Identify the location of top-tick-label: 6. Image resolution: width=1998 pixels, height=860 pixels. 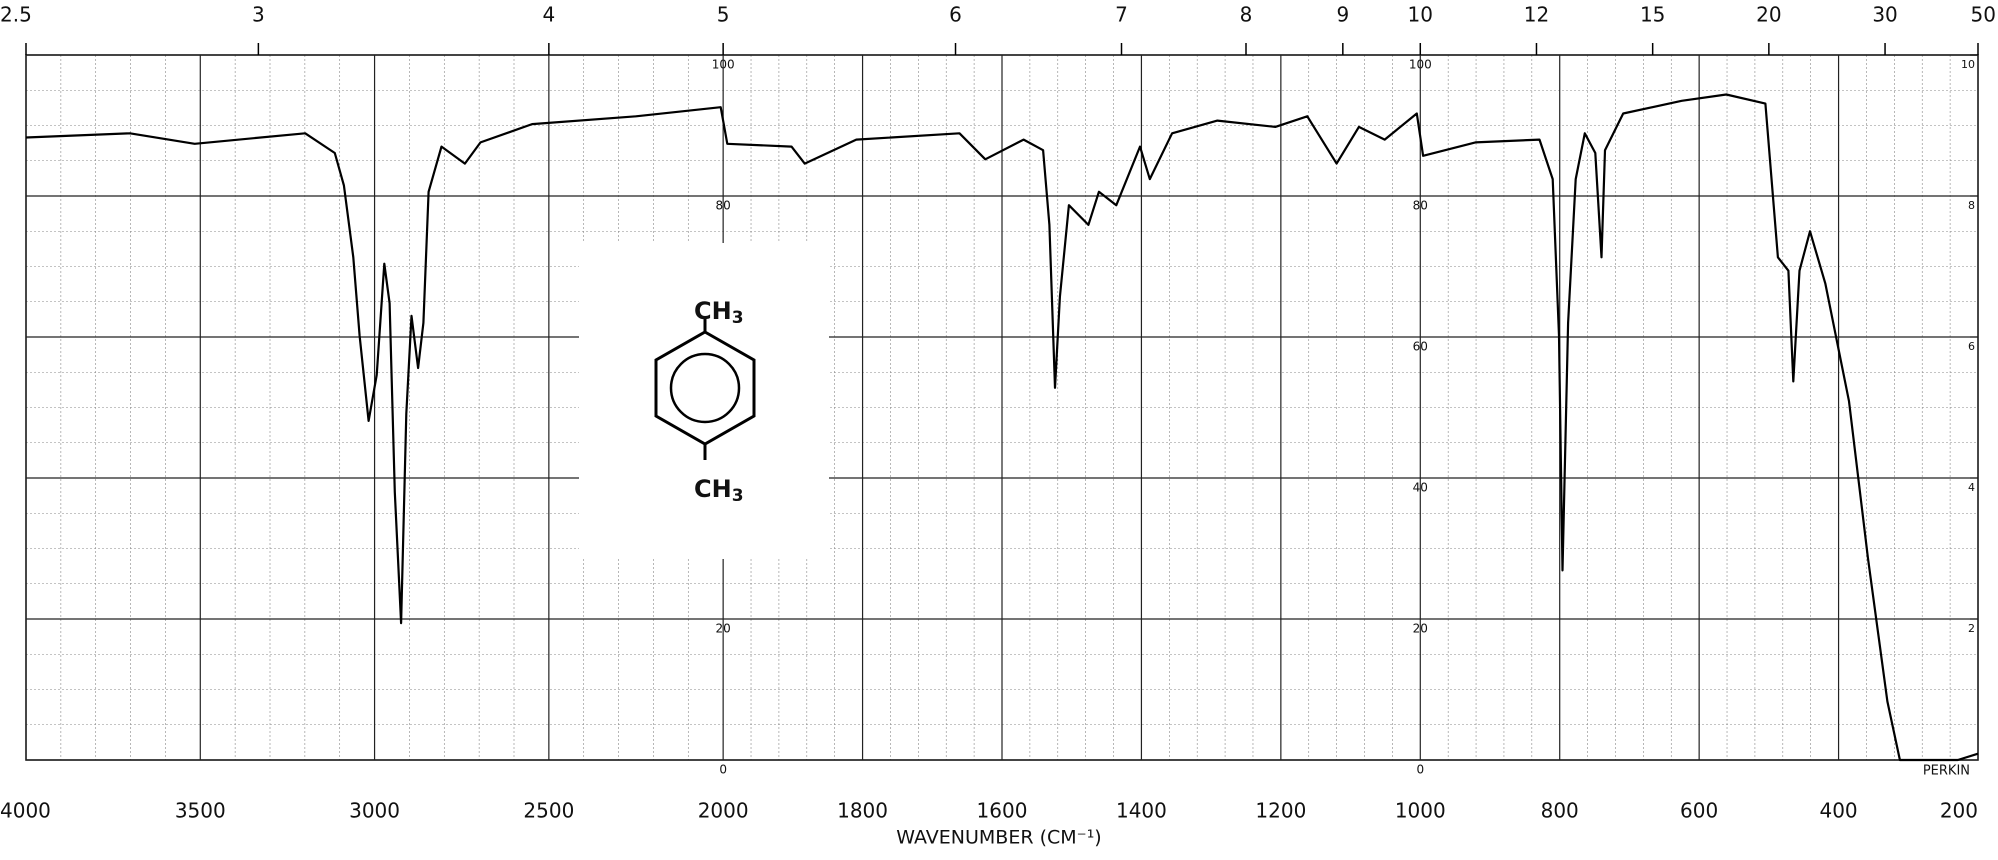
(955, 15).